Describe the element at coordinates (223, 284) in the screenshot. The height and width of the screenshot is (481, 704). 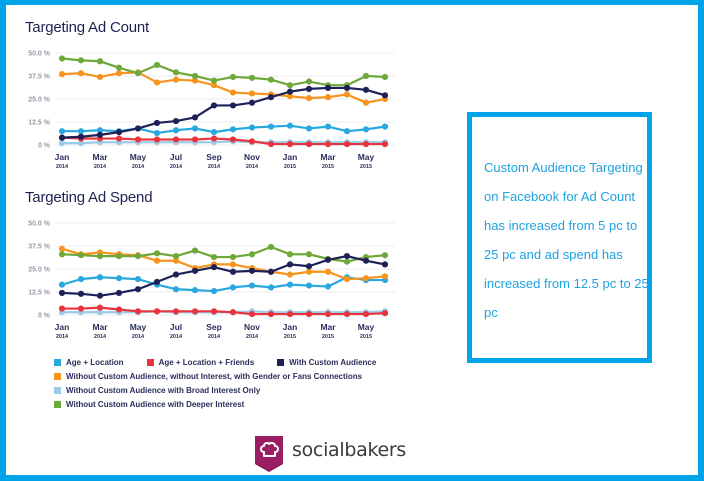
I see `series-line-age-location` at that location.